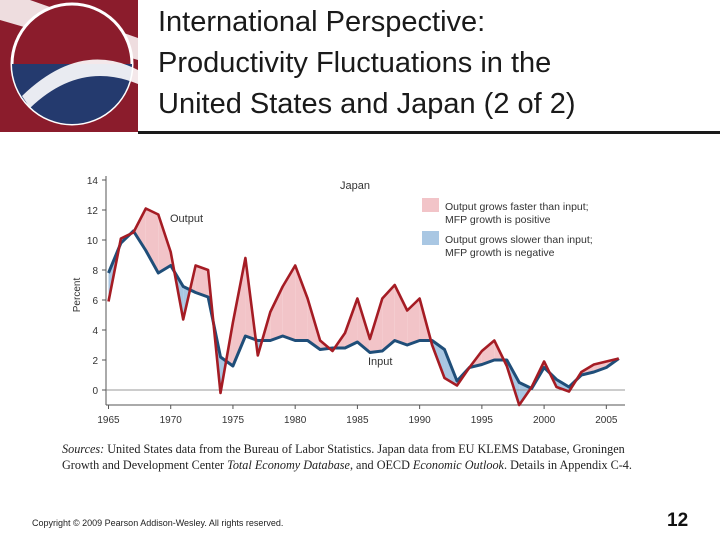 The width and height of the screenshot is (720, 540). Describe the element at coordinates (171, 420) in the screenshot. I see `x-tick-label: 1970` at that location.